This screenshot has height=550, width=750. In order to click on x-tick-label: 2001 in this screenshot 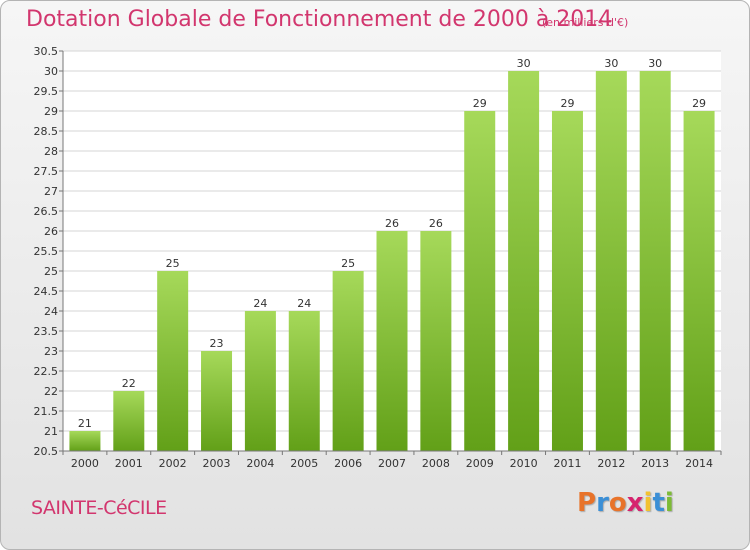, I will do `click(129, 463)`.